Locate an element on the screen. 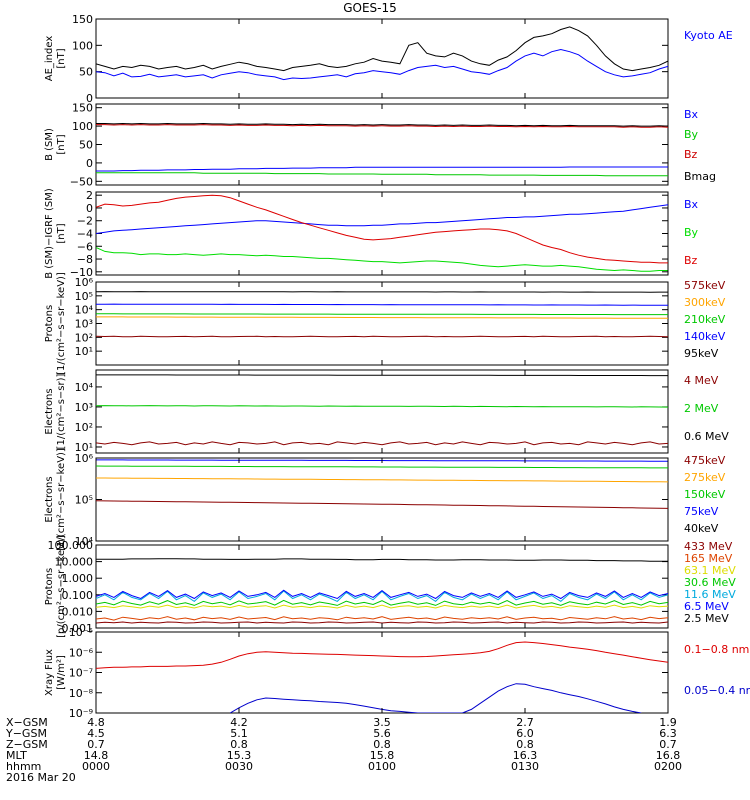 This screenshot has width=750, height=800. series-line-140kev is located at coordinates (382, 304).